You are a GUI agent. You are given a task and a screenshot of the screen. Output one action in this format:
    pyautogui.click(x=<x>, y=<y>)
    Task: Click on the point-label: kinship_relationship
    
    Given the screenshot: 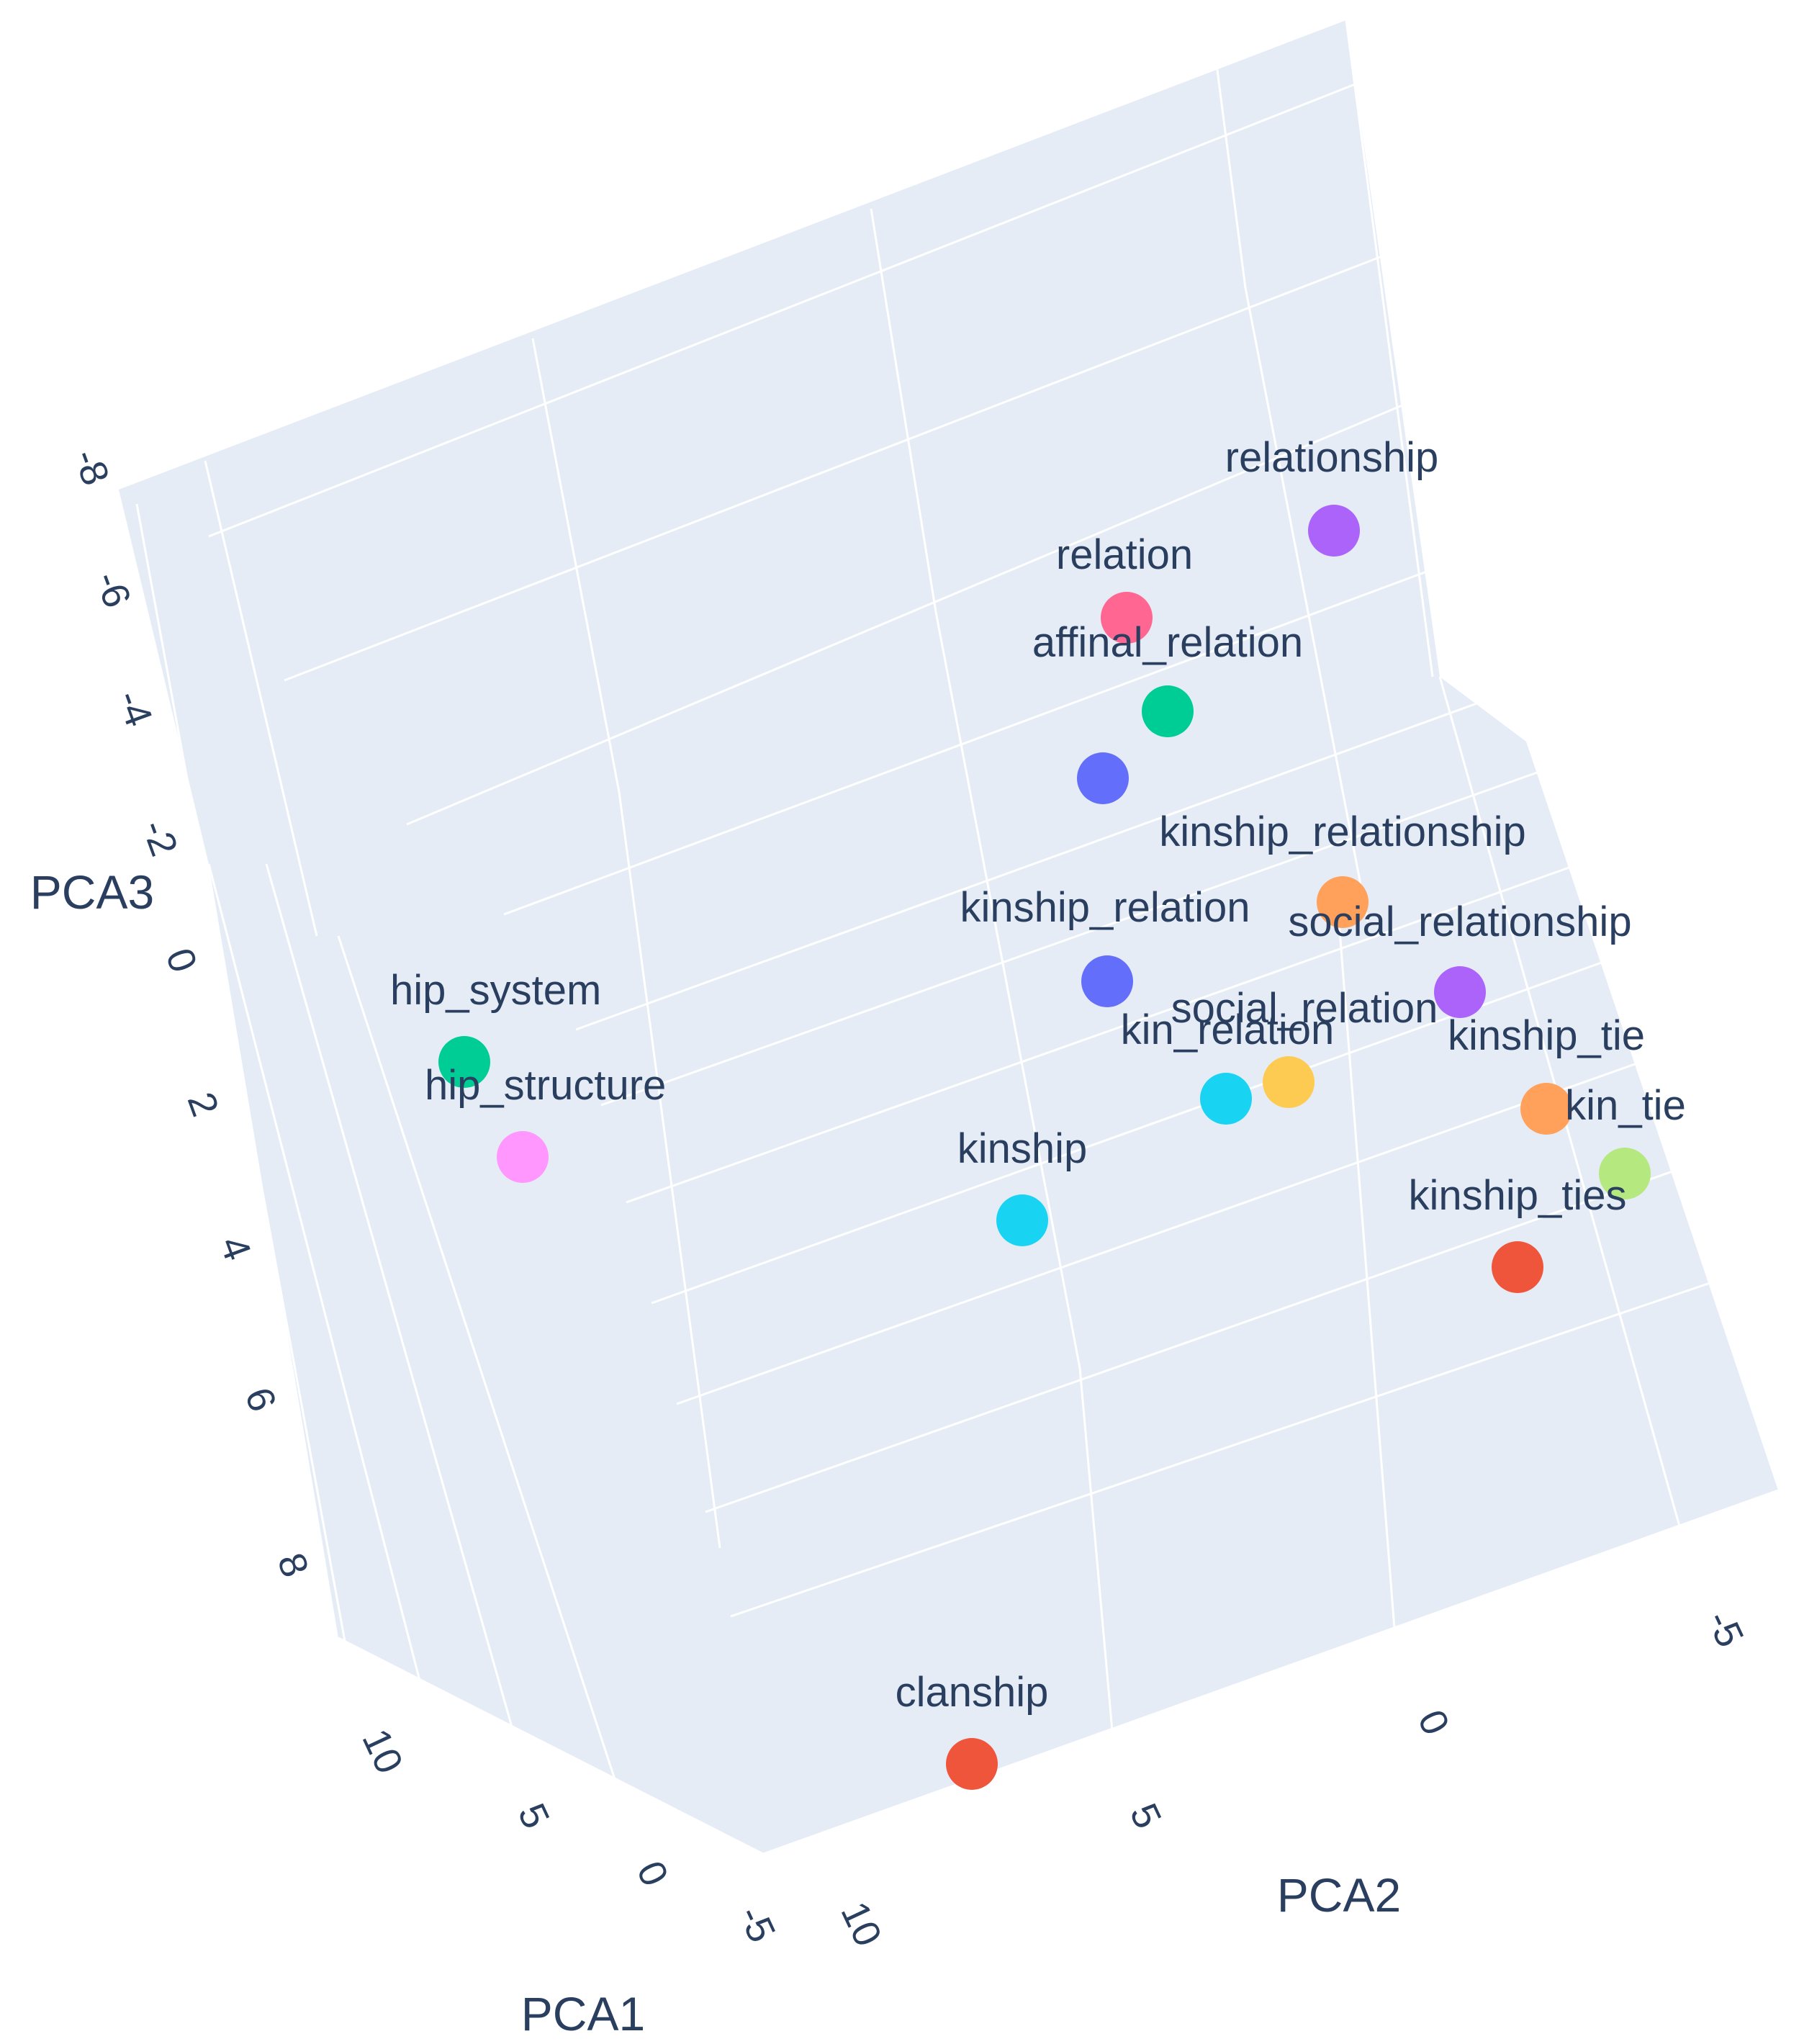 What is the action you would take?
    pyautogui.click(x=1342, y=832)
    